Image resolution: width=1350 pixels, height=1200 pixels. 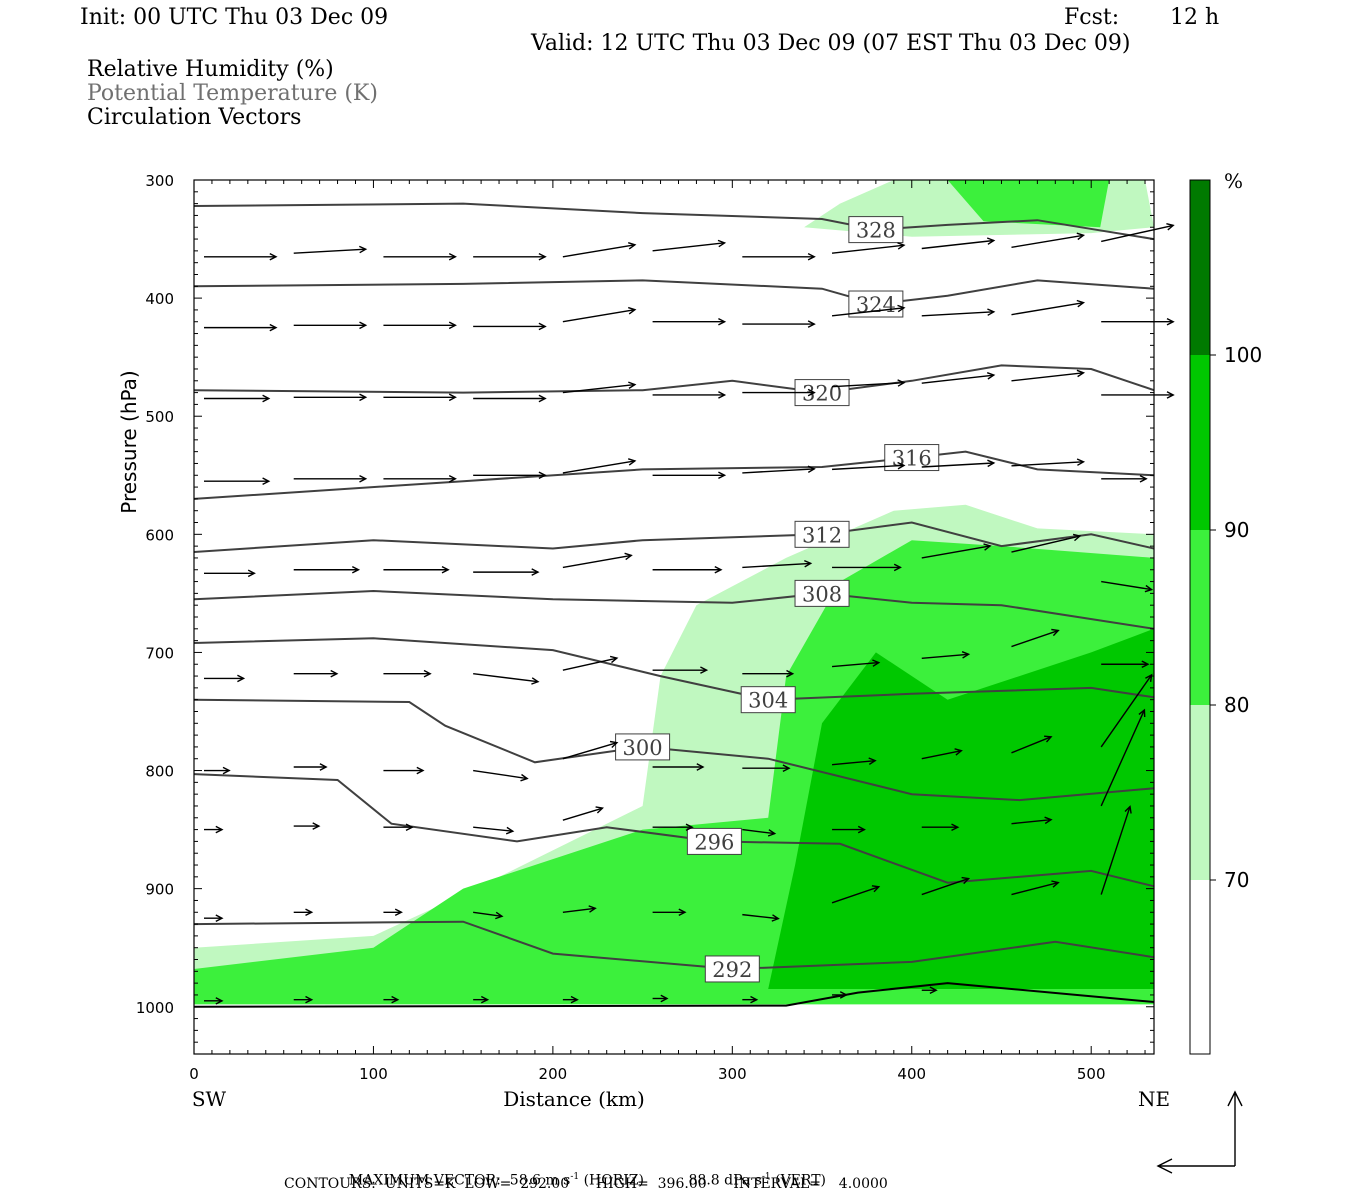 I want to click on vert-exponent: -1, so click(x=766, y=1177).